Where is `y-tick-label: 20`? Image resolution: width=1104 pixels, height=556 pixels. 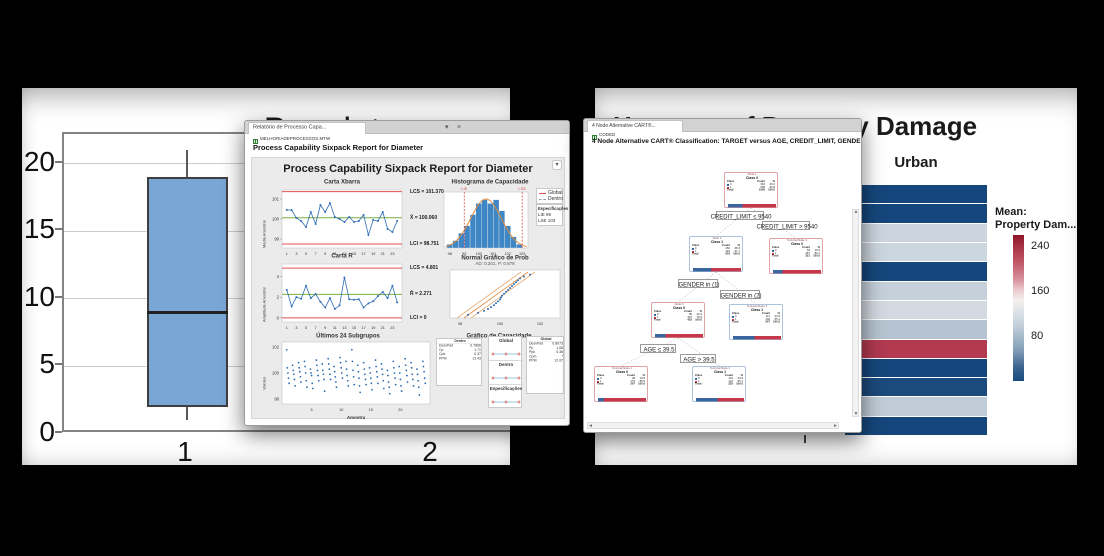
y-tick-label: 20 is located at coordinates (39, 161).